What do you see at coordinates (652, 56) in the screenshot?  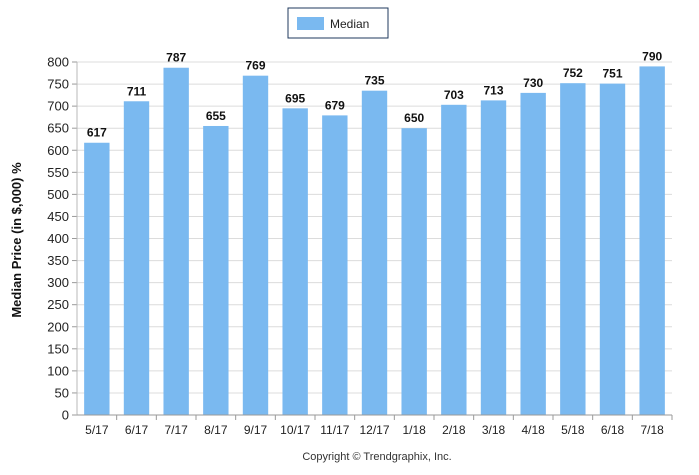 I see `data-label: 790` at bounding box center [652, 56].